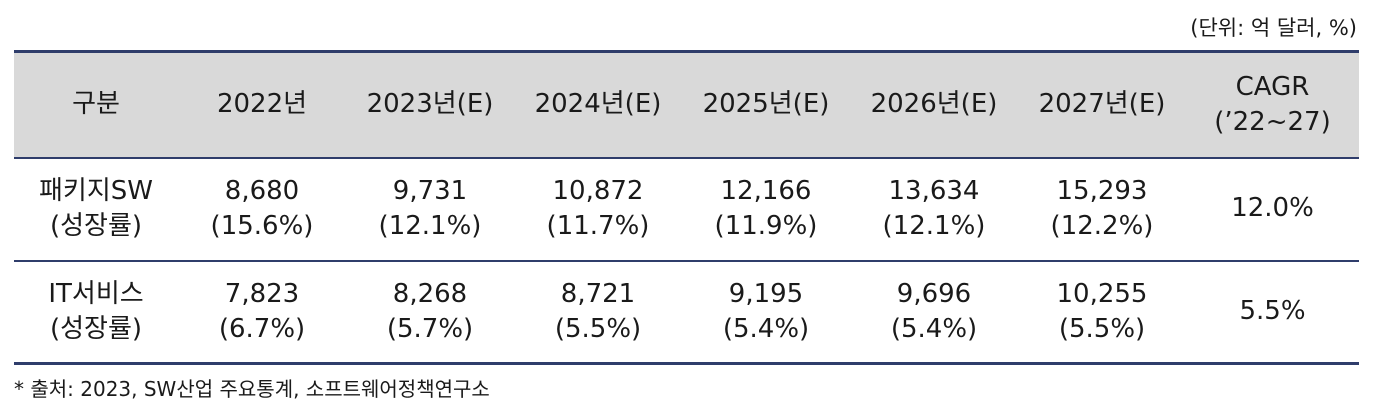  What do you see at coordinates (1272, 105) in the screenshot?
I see `header-cagr: CAGR (’22~27)` at bounding box center [1272, 105].